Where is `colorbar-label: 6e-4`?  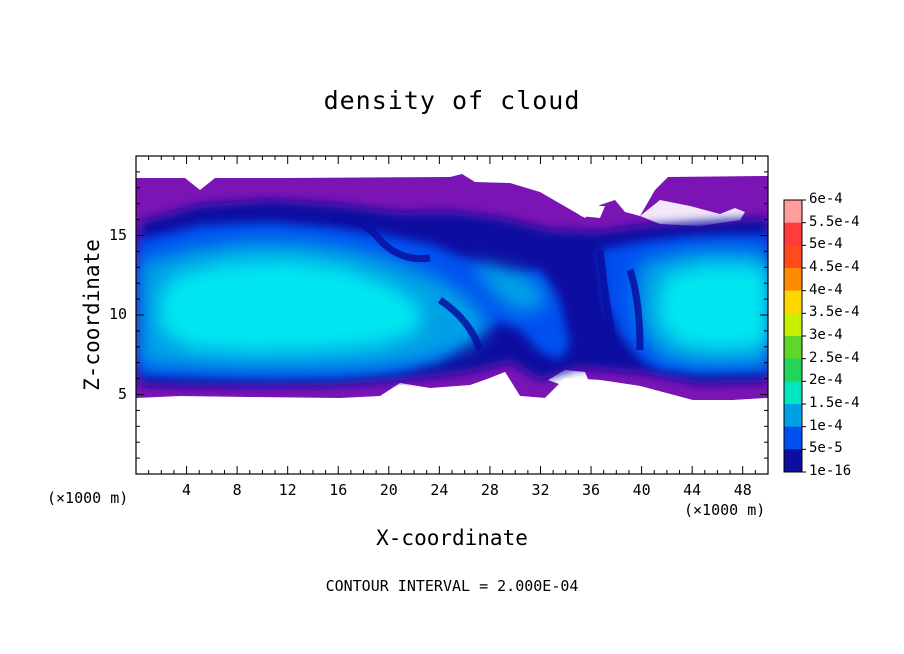
colorbar-label: 6e-4 is located at coordinates (826, 199).